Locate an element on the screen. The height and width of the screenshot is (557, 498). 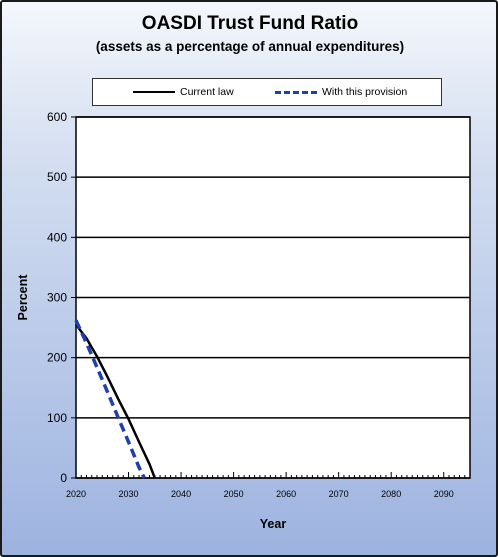
series-line-current-law is located at coordinates (115, 401).